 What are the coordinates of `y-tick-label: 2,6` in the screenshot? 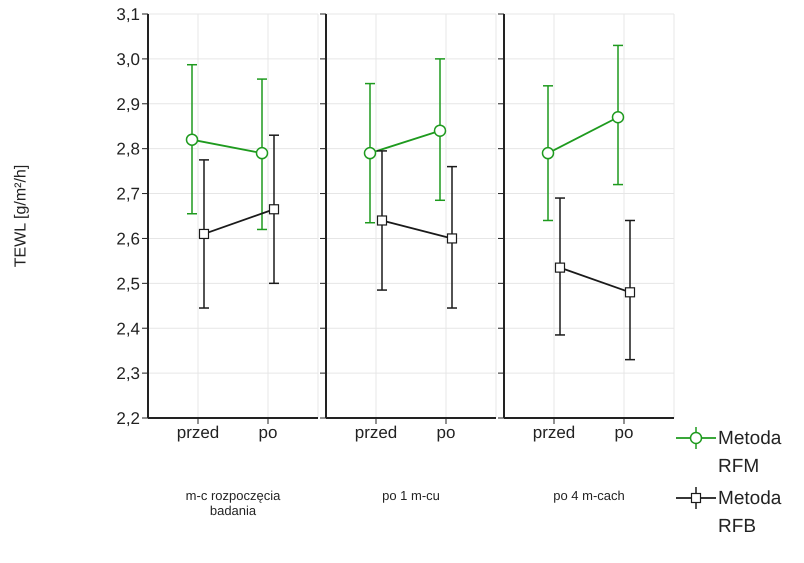 It's located at (128, 238).